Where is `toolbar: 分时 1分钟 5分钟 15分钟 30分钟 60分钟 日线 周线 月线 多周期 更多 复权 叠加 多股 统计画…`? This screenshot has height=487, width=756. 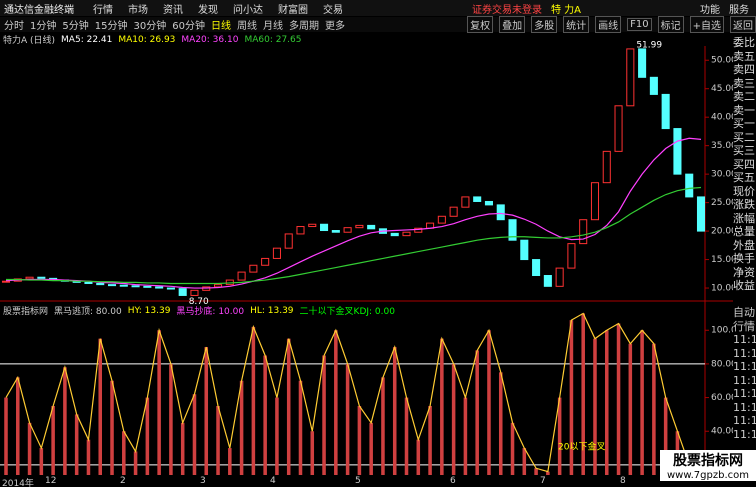 toolbar: 分时 1分钟 5分钟 15分钟 30分钟 60分钟 日线 周线 月线 多周期 更多 复权 叠加 多股 统计画… is located at coordinates (378, 24).